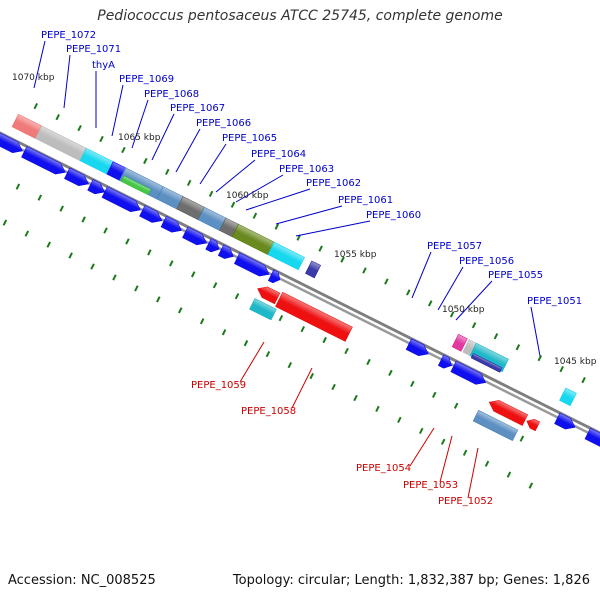 The height and width of the screenshot is (600, 600). Describe the element at coordinates (459, 342) in the screenshot. I see `gene-pepe-1057-block` at that location.